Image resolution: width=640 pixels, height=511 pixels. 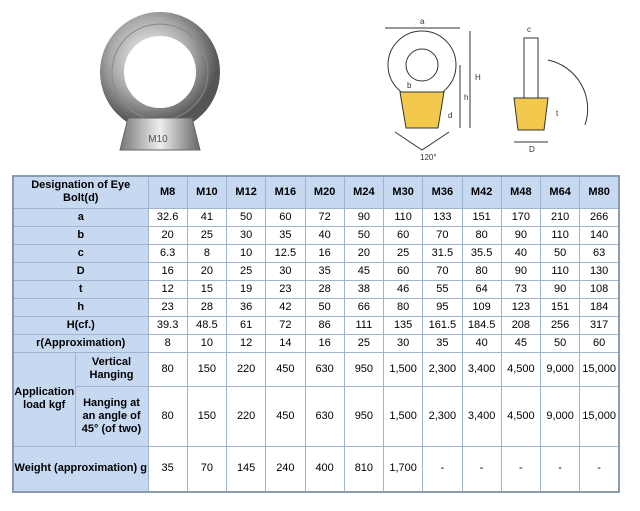 I want to click on size-header: M20, so click(x=324, y=192).